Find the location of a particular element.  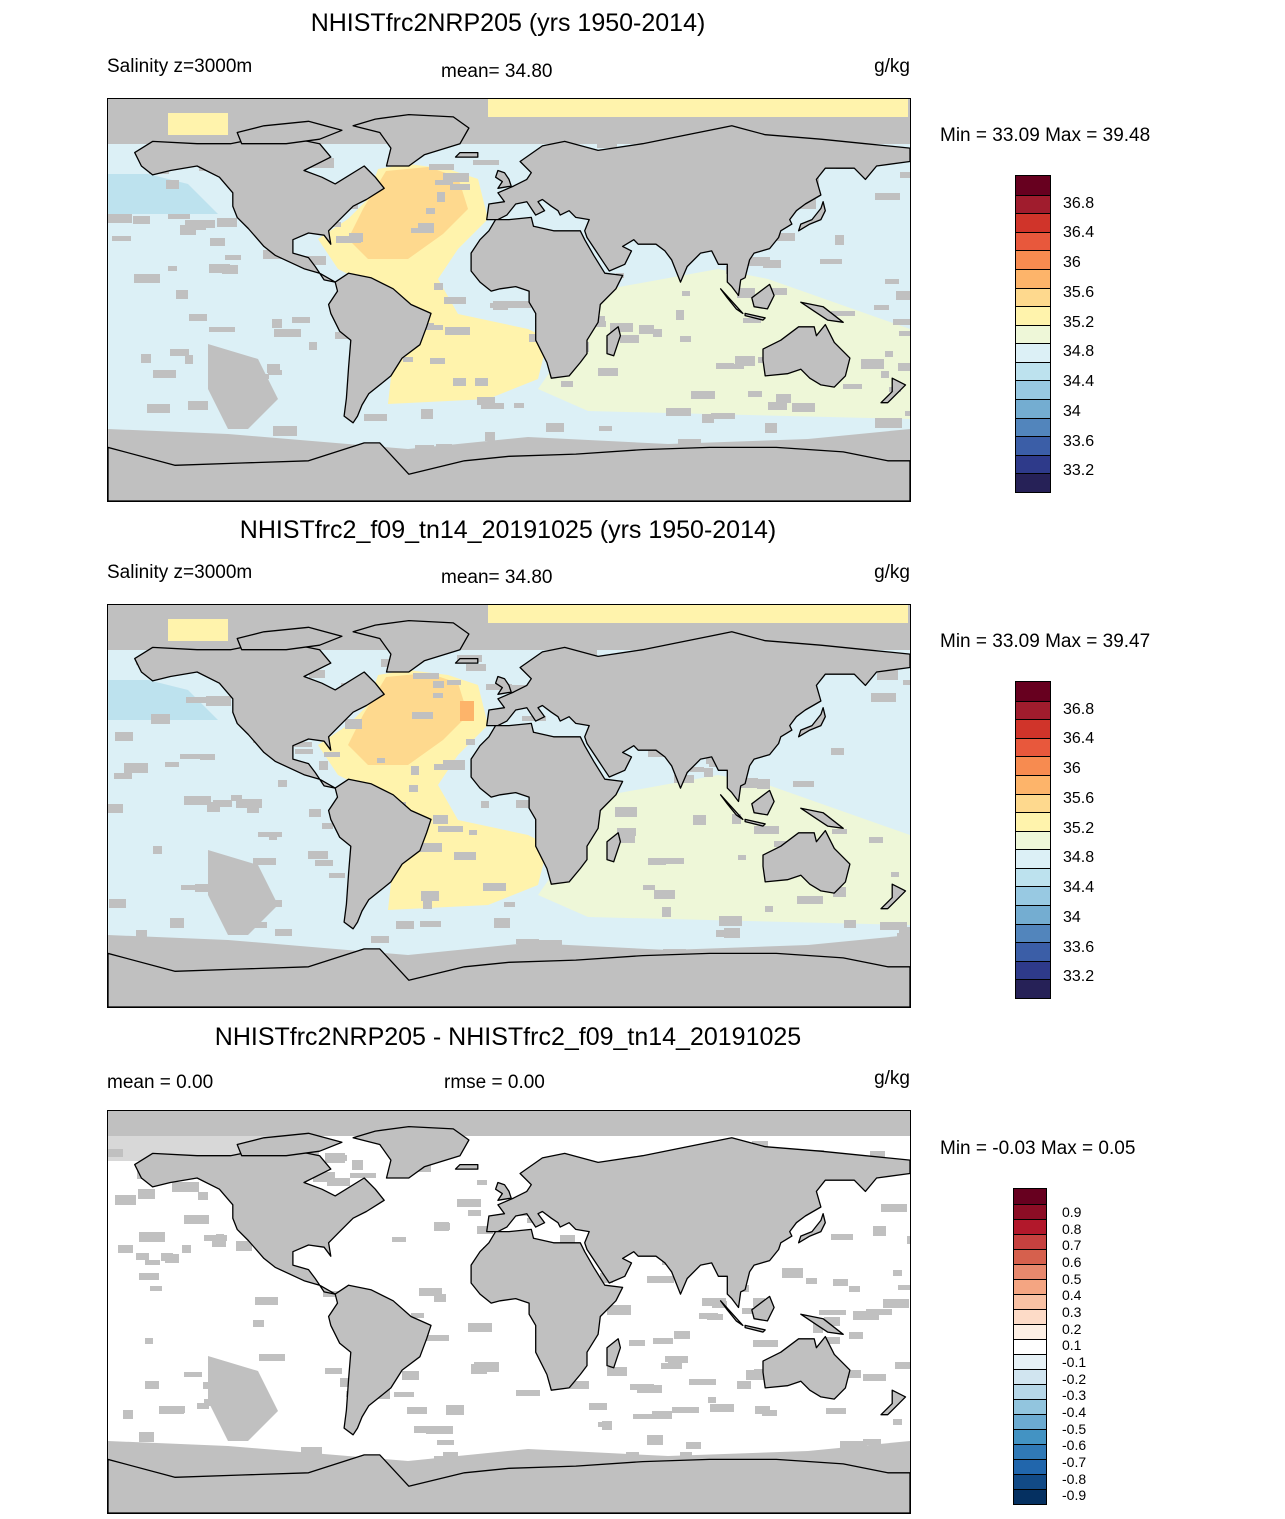

panel2-colorbar is located at coordinates (1033, 840).